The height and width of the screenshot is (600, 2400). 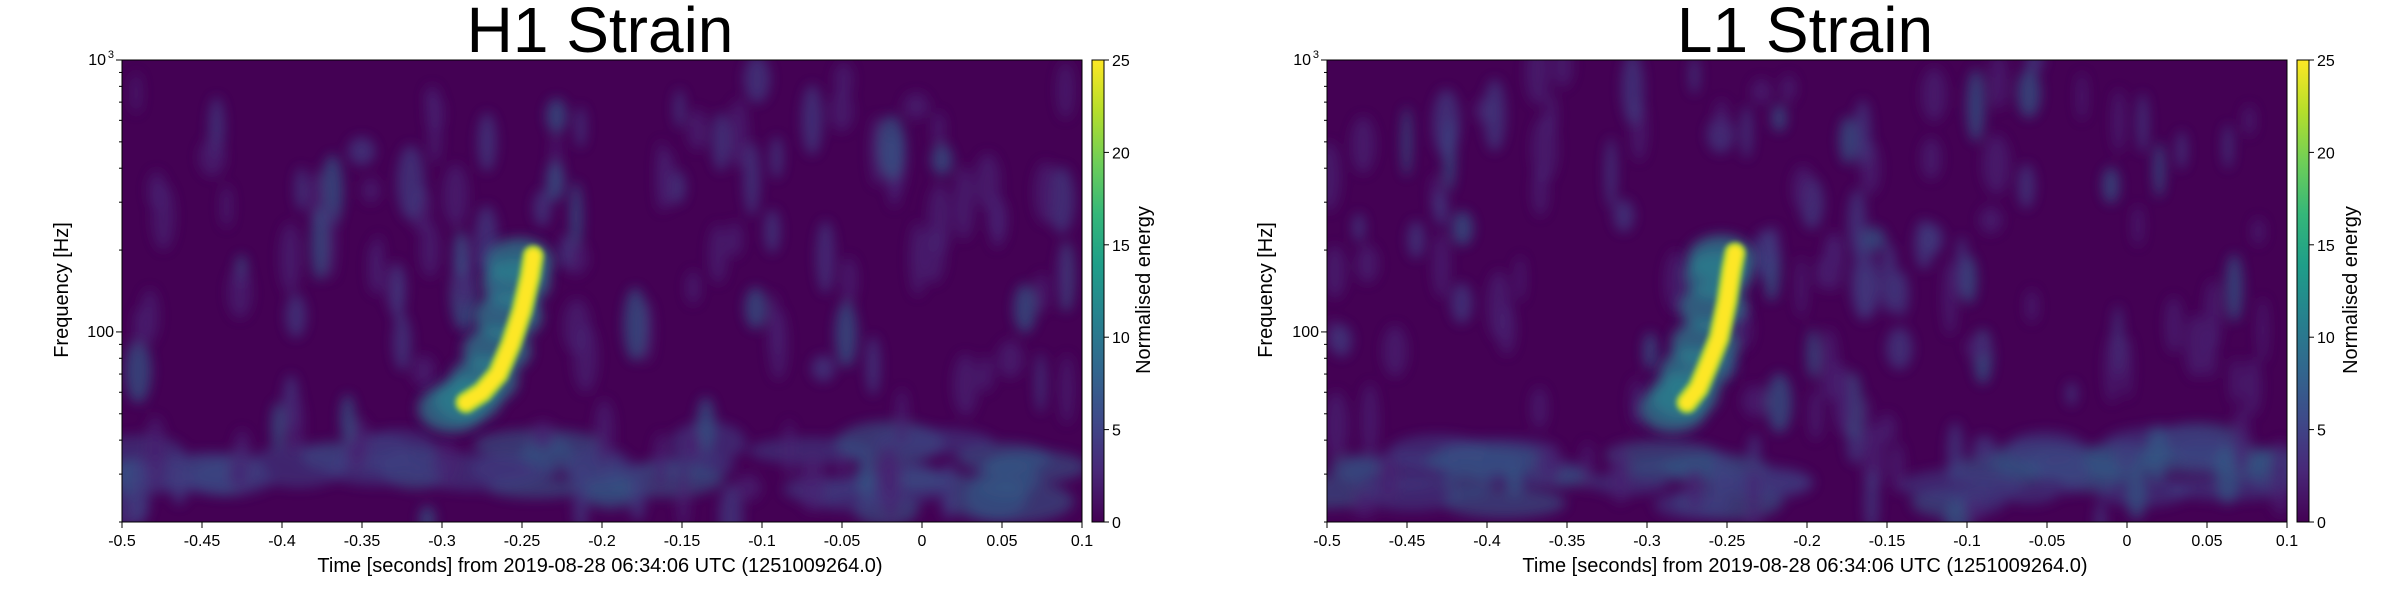 I want to click on h1-y-axis-label: Frequency [Hz], so click(x=62, y=290).